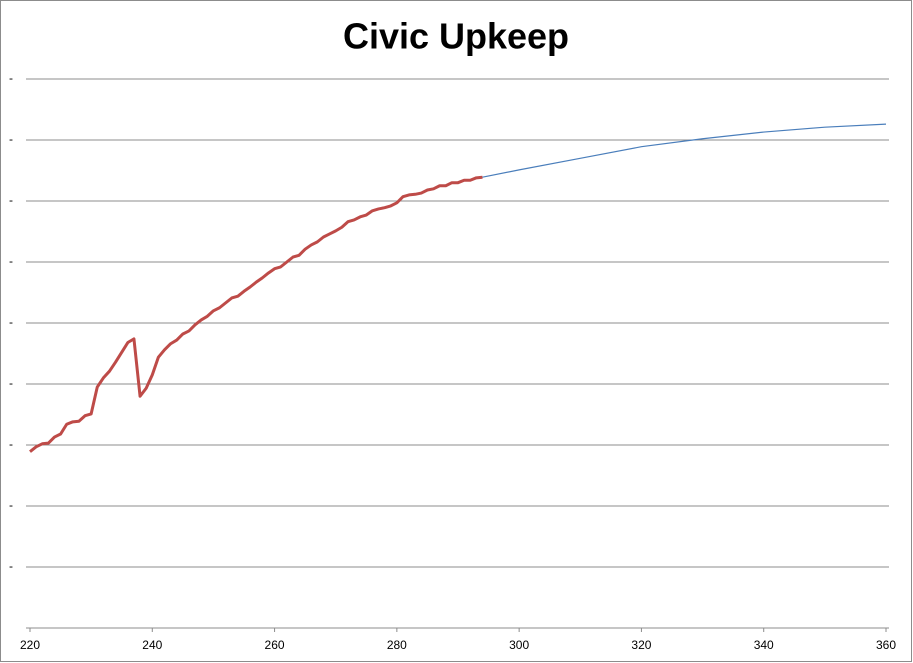 This screenshot has width=913, height=663. What do you see at coordinates (152, 645) in the screenshot?
I see `x-tick-label: 240` at bounding box center [152, 645].